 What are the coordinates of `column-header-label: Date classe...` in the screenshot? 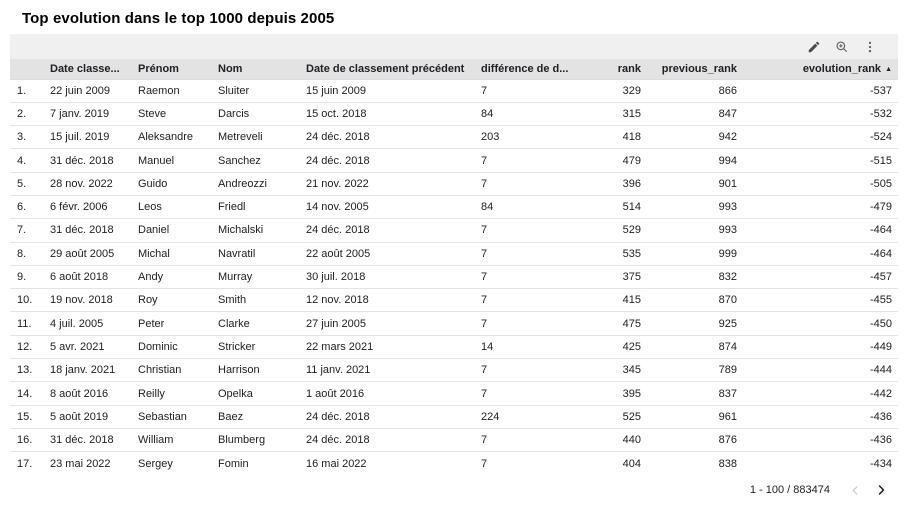 It's located at (85, 68).